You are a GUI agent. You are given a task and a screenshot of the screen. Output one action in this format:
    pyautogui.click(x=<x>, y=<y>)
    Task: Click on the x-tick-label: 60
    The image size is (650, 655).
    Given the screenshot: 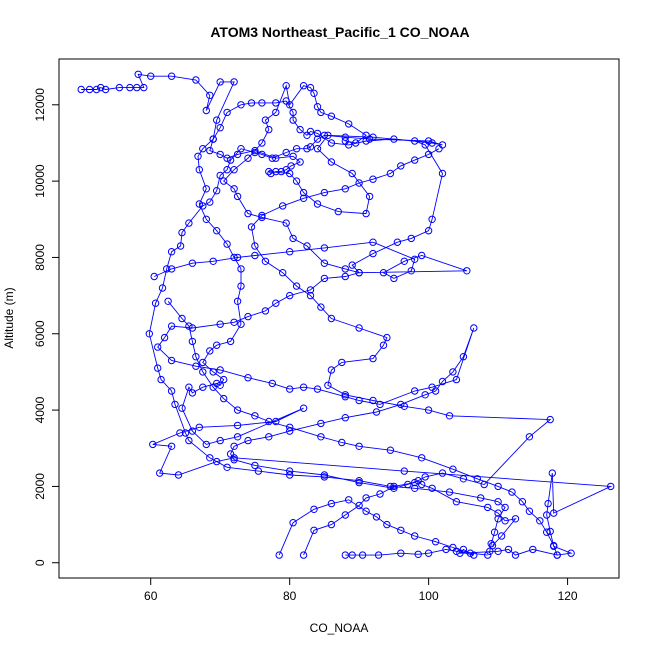 What is the action you would take?
    pyautogui.click(x=151, y=596)
    